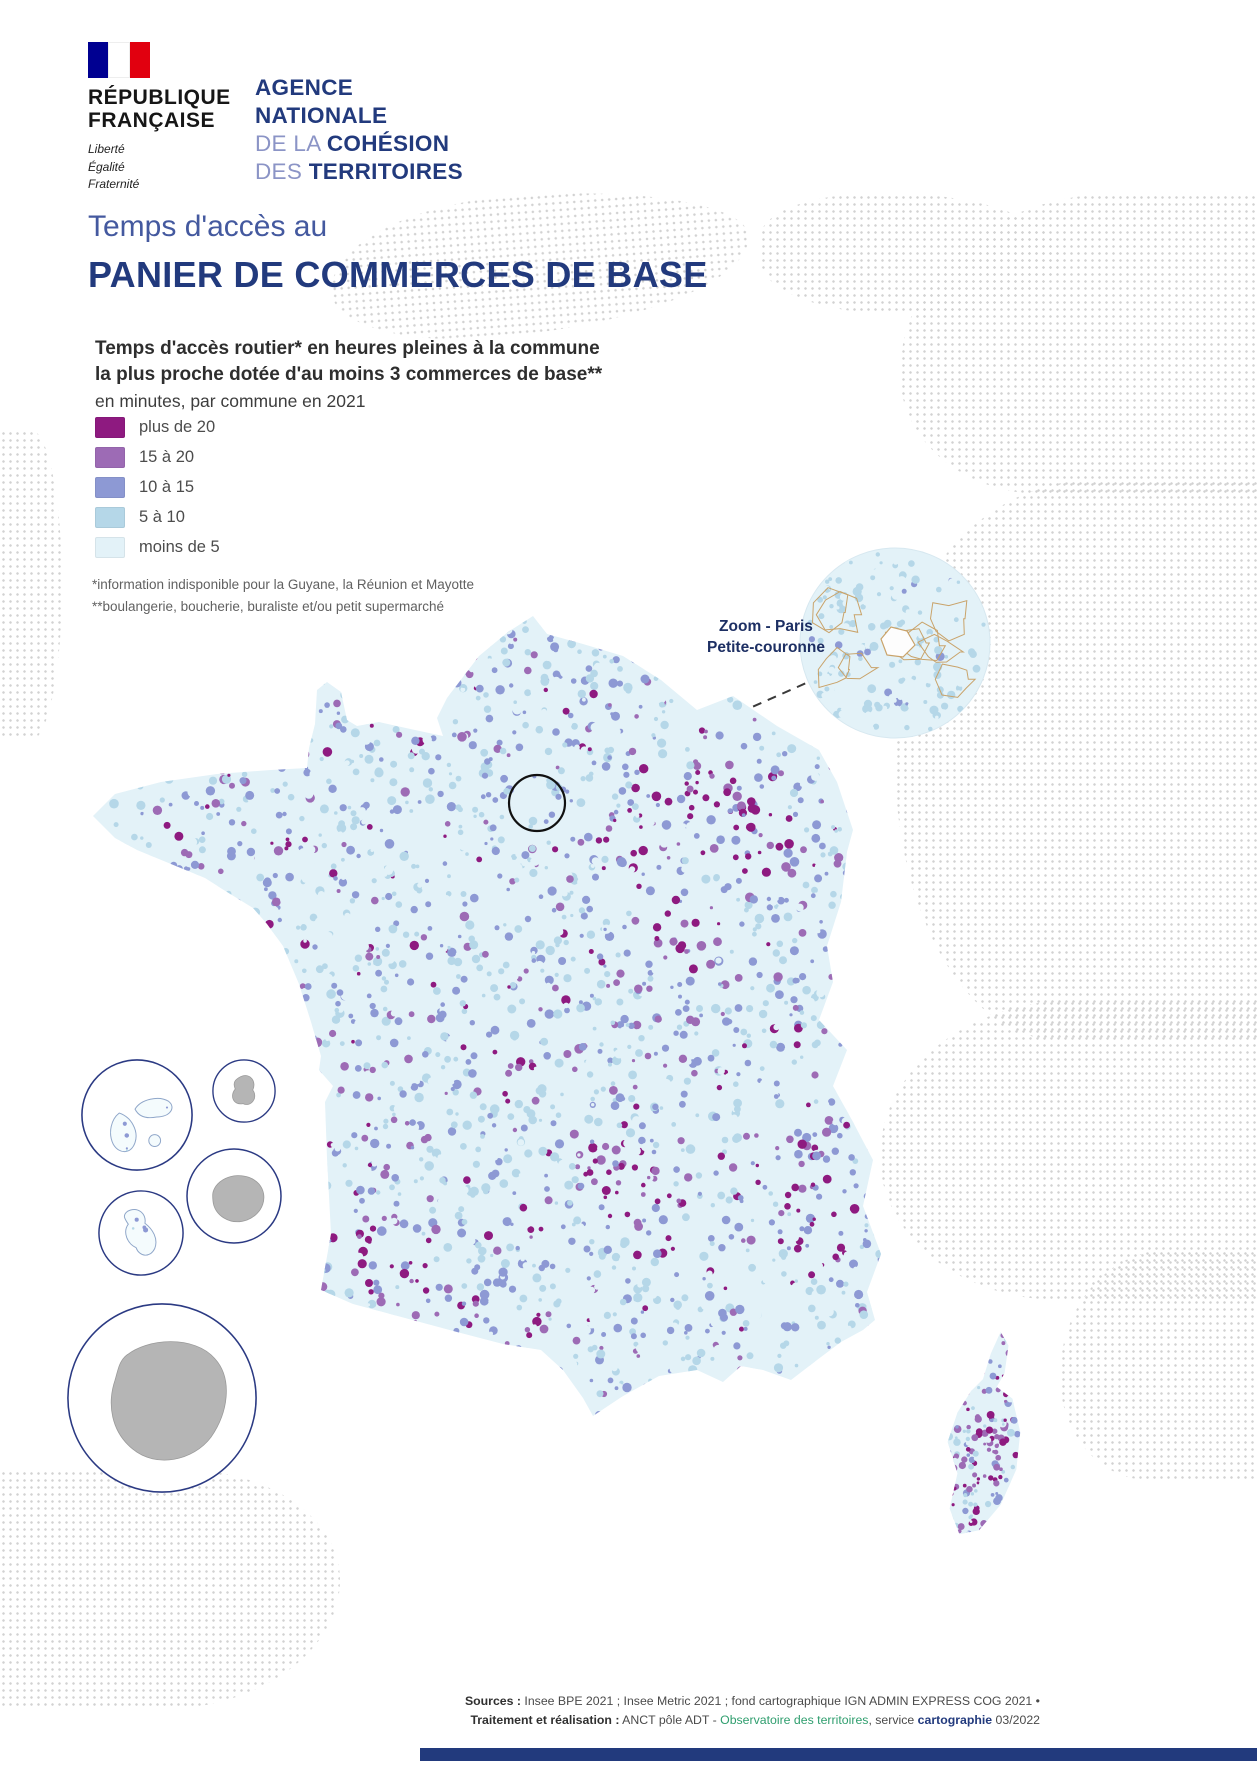 The height and width of the screenshot is (1778, 1257). I want to click on guadeloupe-marie-galante, so click(155, 1140).